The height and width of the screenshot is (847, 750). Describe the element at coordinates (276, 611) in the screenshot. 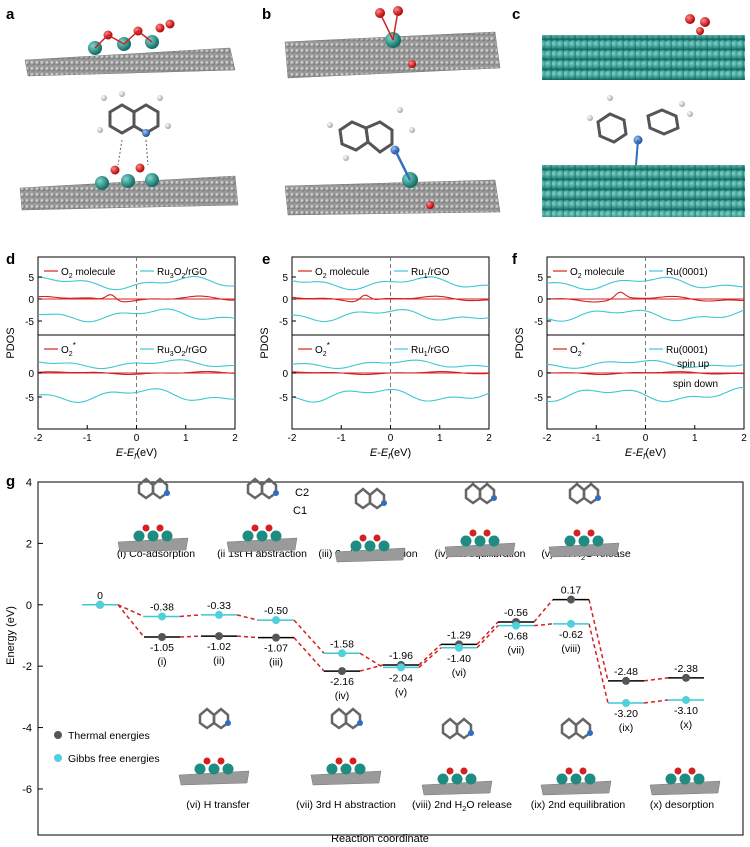

I see `energy-value-label: -0.50` at that location.